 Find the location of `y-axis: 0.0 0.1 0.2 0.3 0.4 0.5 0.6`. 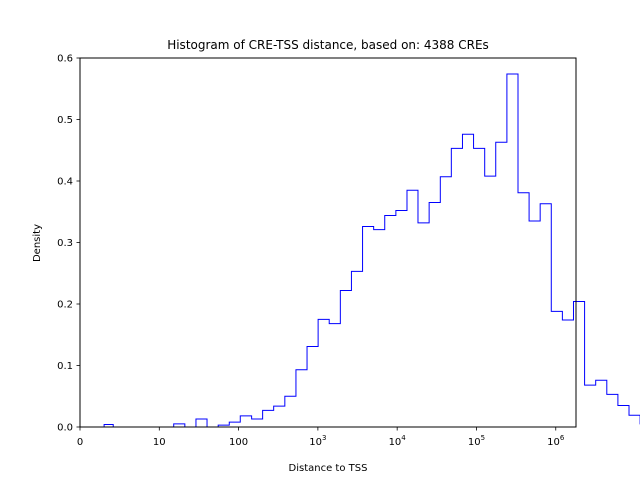

y-axis: 0.0 0.1 0.2 0.3 0.4 0.5 0.6 is located at coordinates (68, 244).